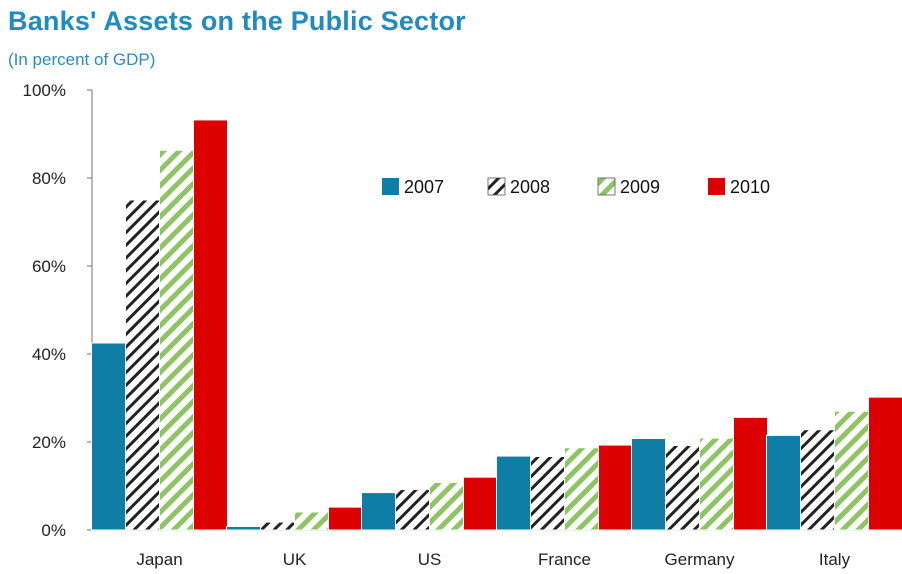  What do you see at coordinates (480, 503) in the screenshot?
I see `bar-us-2010` at bounding box center [480, 503].